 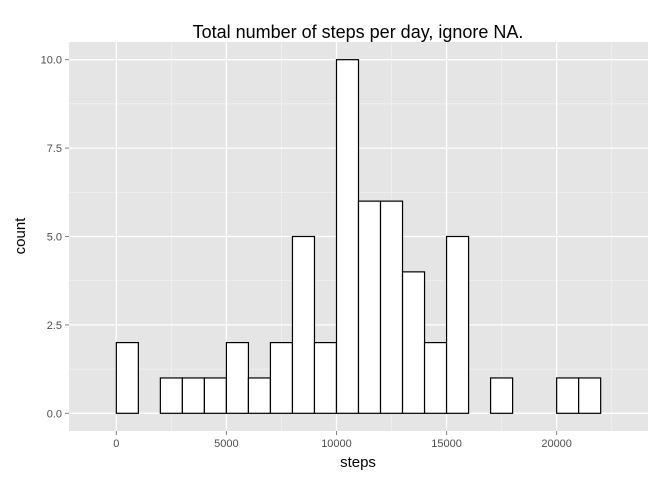 I want to click on x-tick-label: 15000, so click(x=446, y=444).